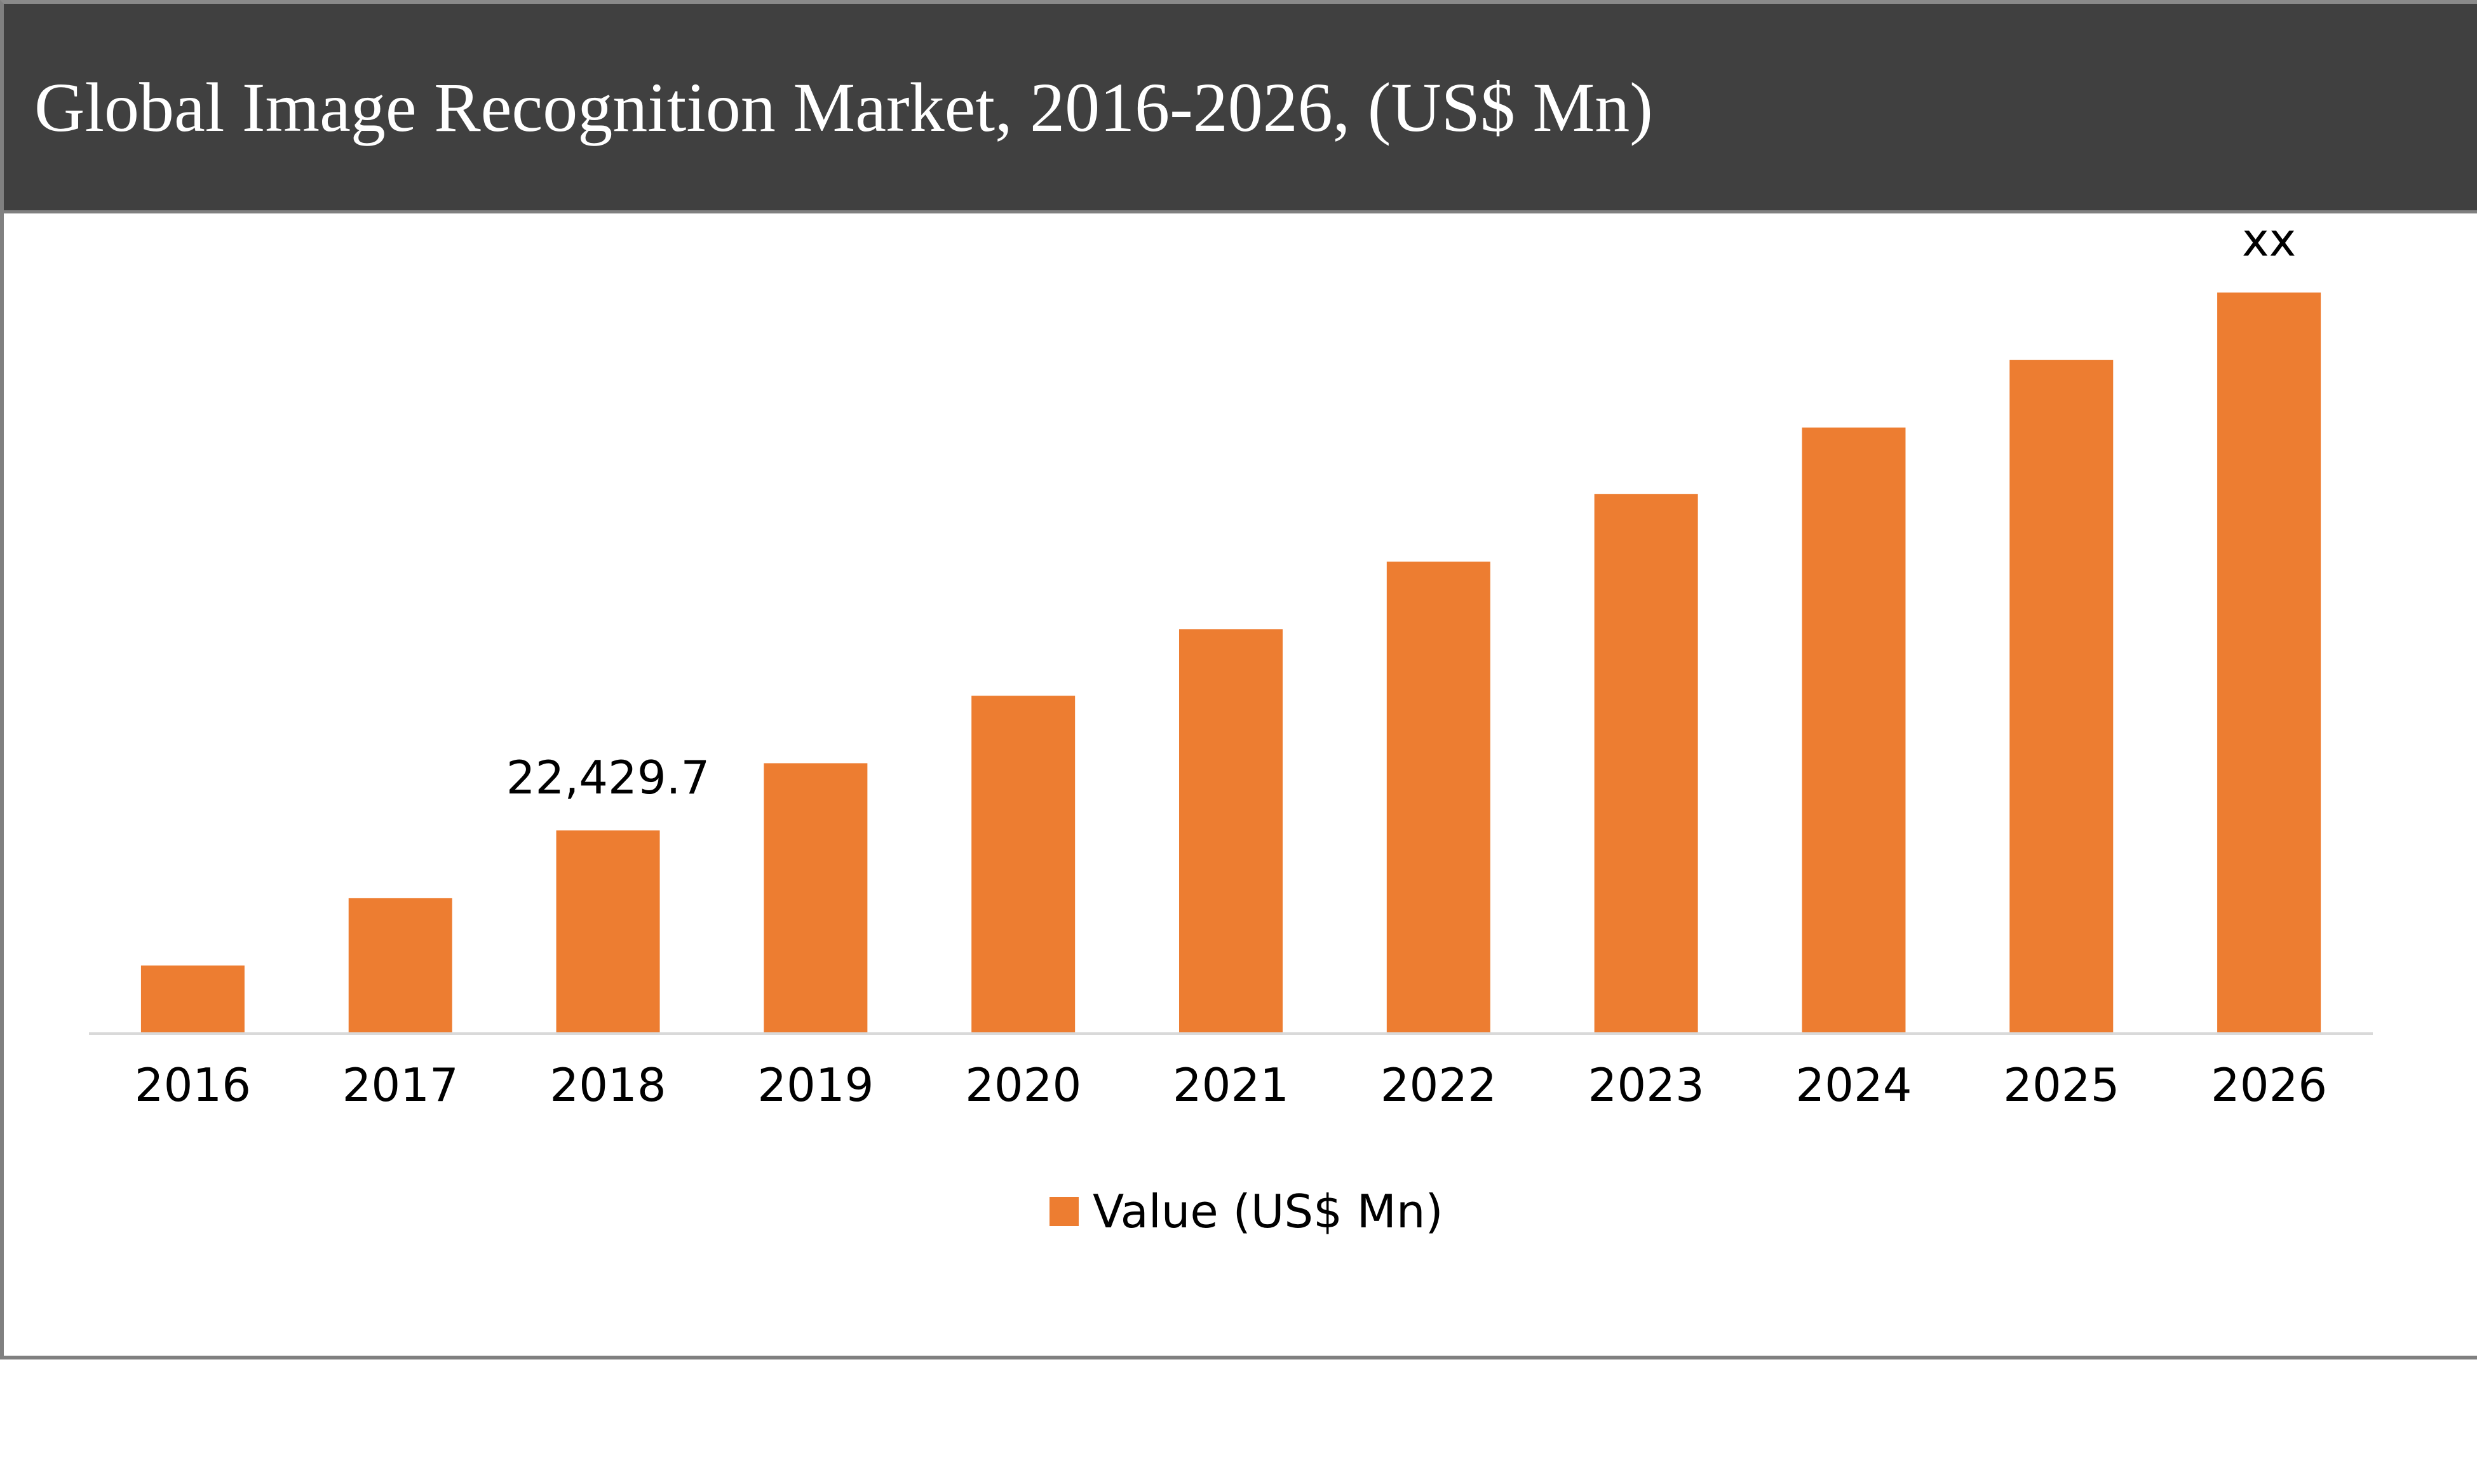  I want to click on legend: Value (US$ Mn), so click(1246, 1211).